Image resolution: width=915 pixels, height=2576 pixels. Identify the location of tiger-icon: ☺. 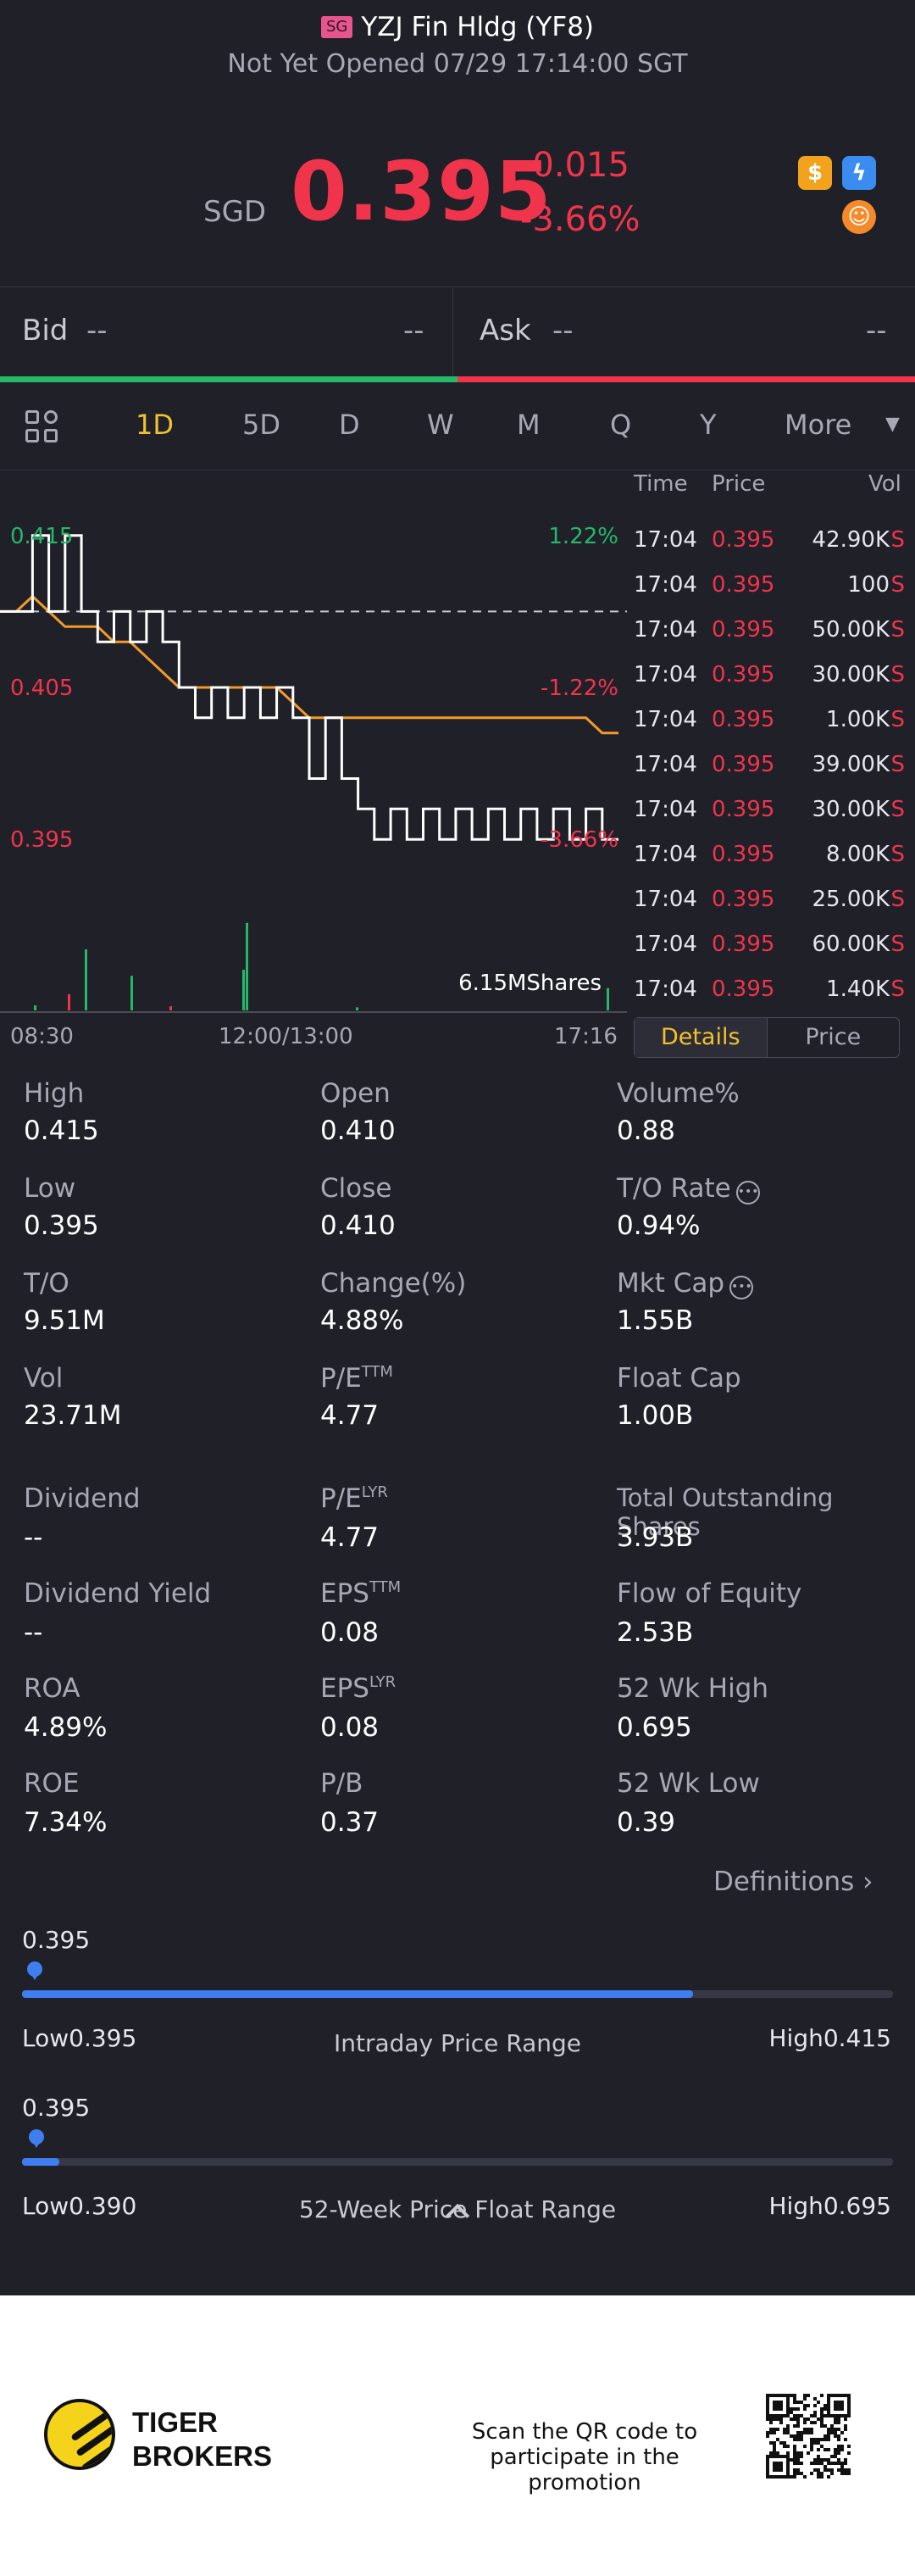
(859, 217).